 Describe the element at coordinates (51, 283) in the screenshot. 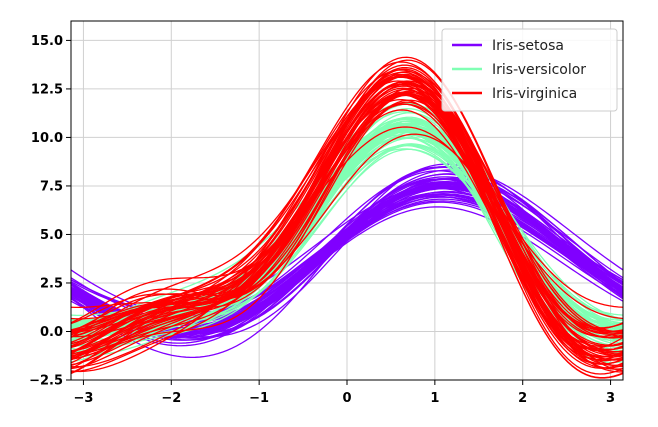

I see `y-tick-label: 2.5` at that location.